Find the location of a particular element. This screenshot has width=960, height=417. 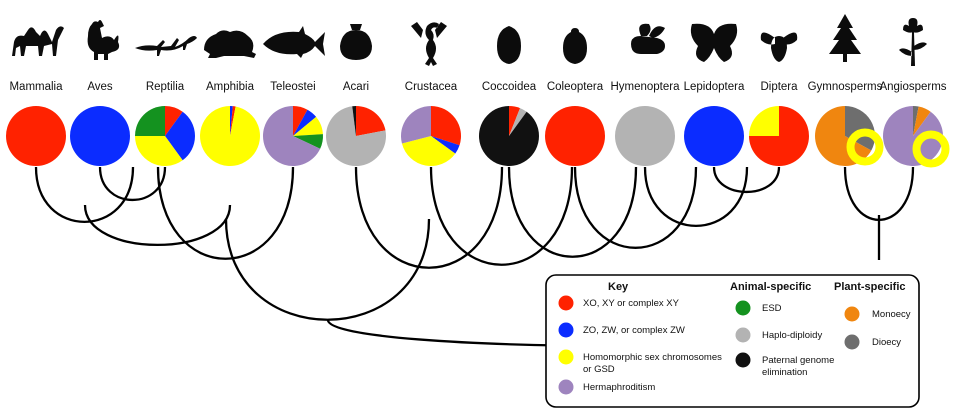

pie-chart-diptera is located at coordinates (779, 136).